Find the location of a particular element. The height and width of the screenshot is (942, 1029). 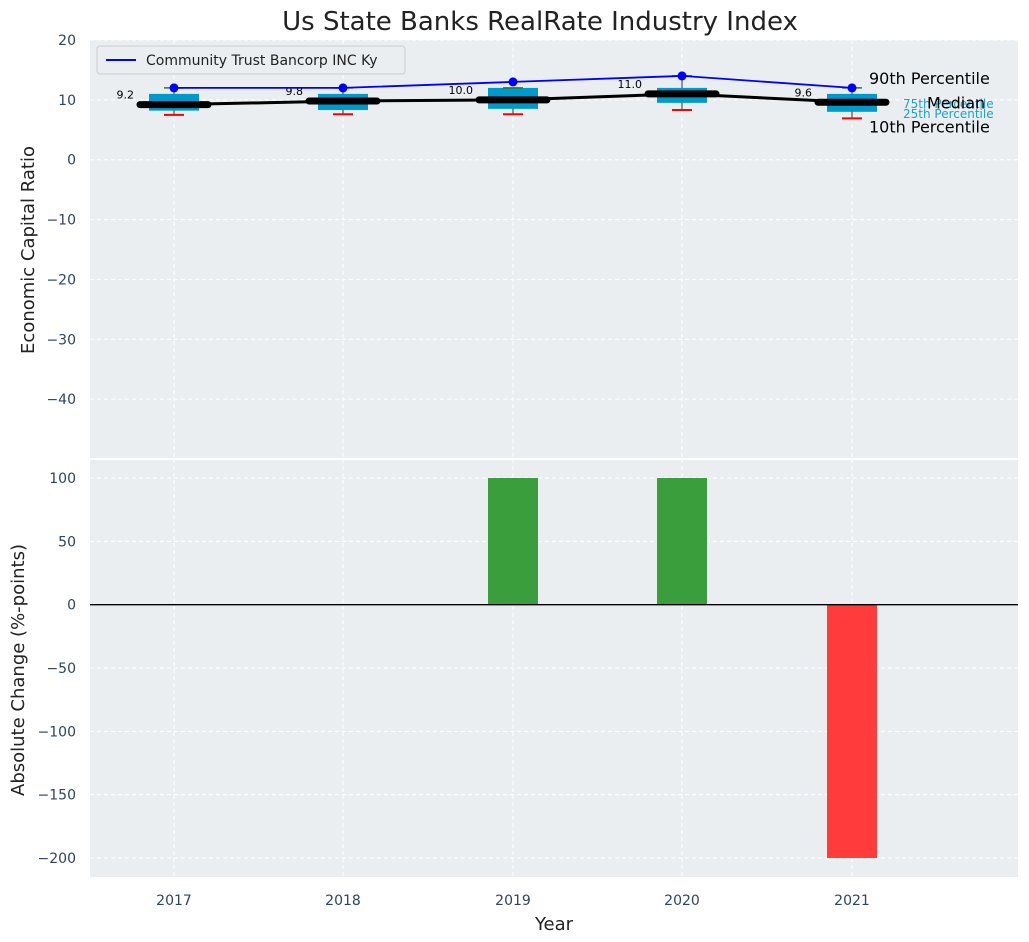

top-y-tick-label: −20 is located at coordinates (61, 280).